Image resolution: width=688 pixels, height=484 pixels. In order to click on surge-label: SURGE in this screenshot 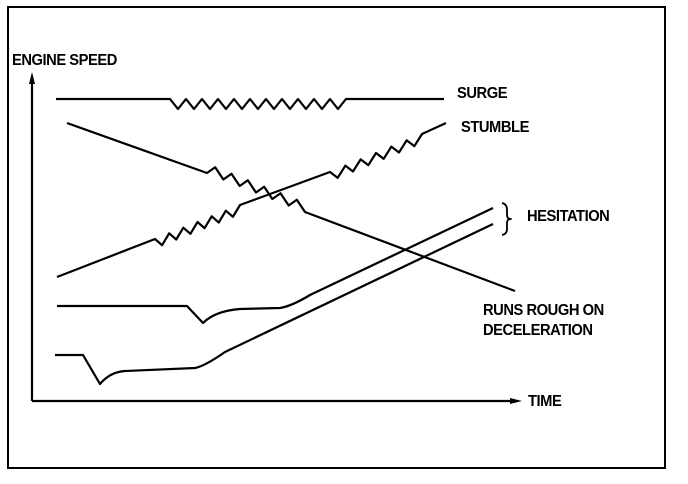, I will do `click(482, 93)`.